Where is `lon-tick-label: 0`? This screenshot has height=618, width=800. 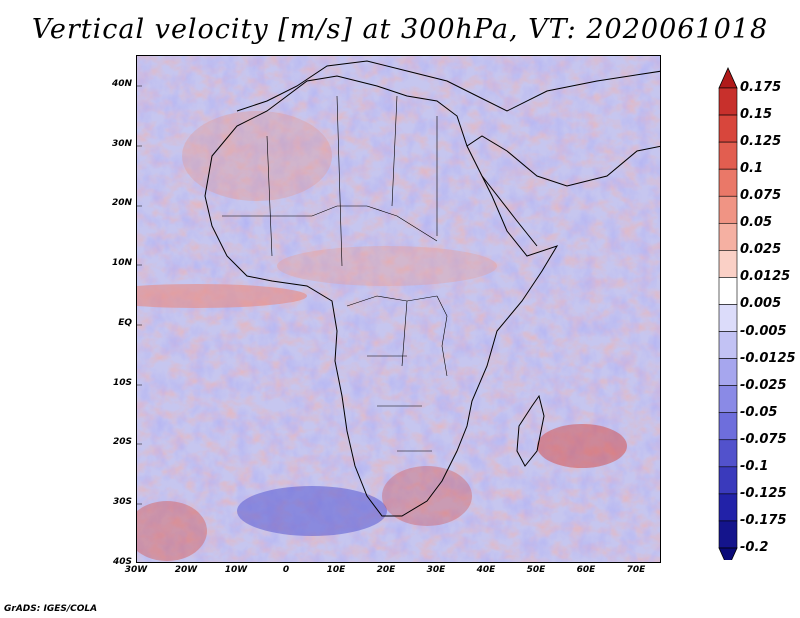
lon-tick-label: 0 is located at coordinates (286, 570).